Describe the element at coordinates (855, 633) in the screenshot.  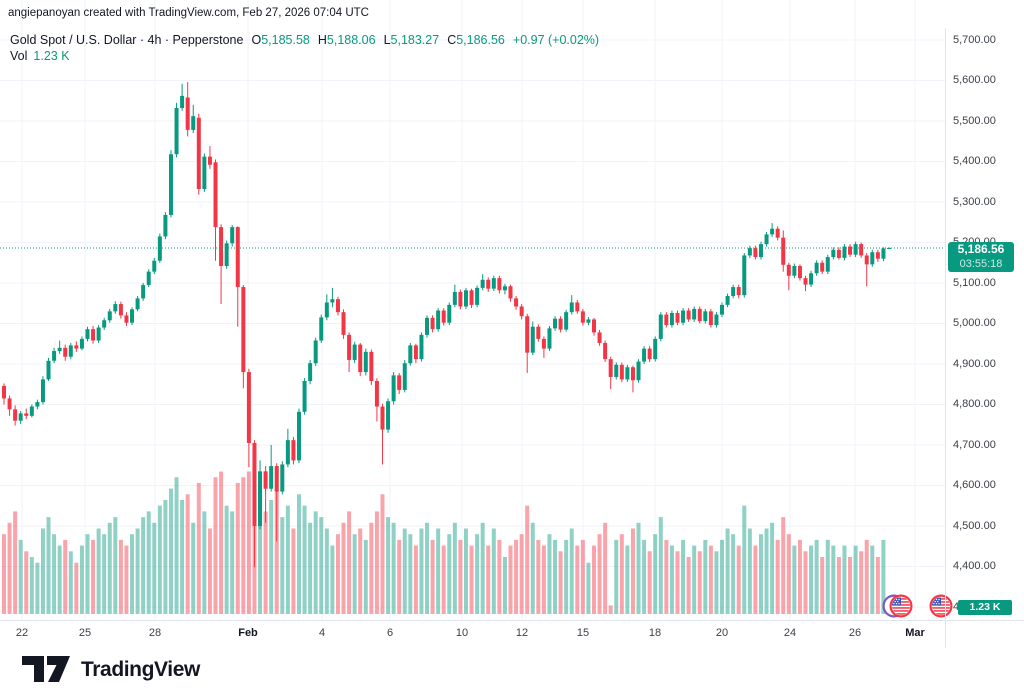
I see `time-tick-label: 26` at that location.